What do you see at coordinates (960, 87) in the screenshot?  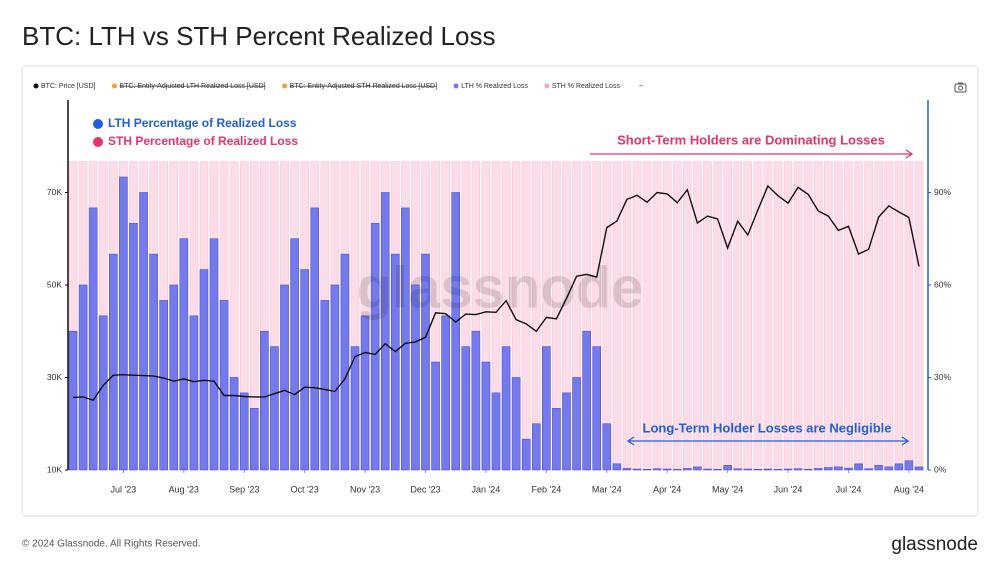 I see `camera-icon` at bounding box center [960, 87].